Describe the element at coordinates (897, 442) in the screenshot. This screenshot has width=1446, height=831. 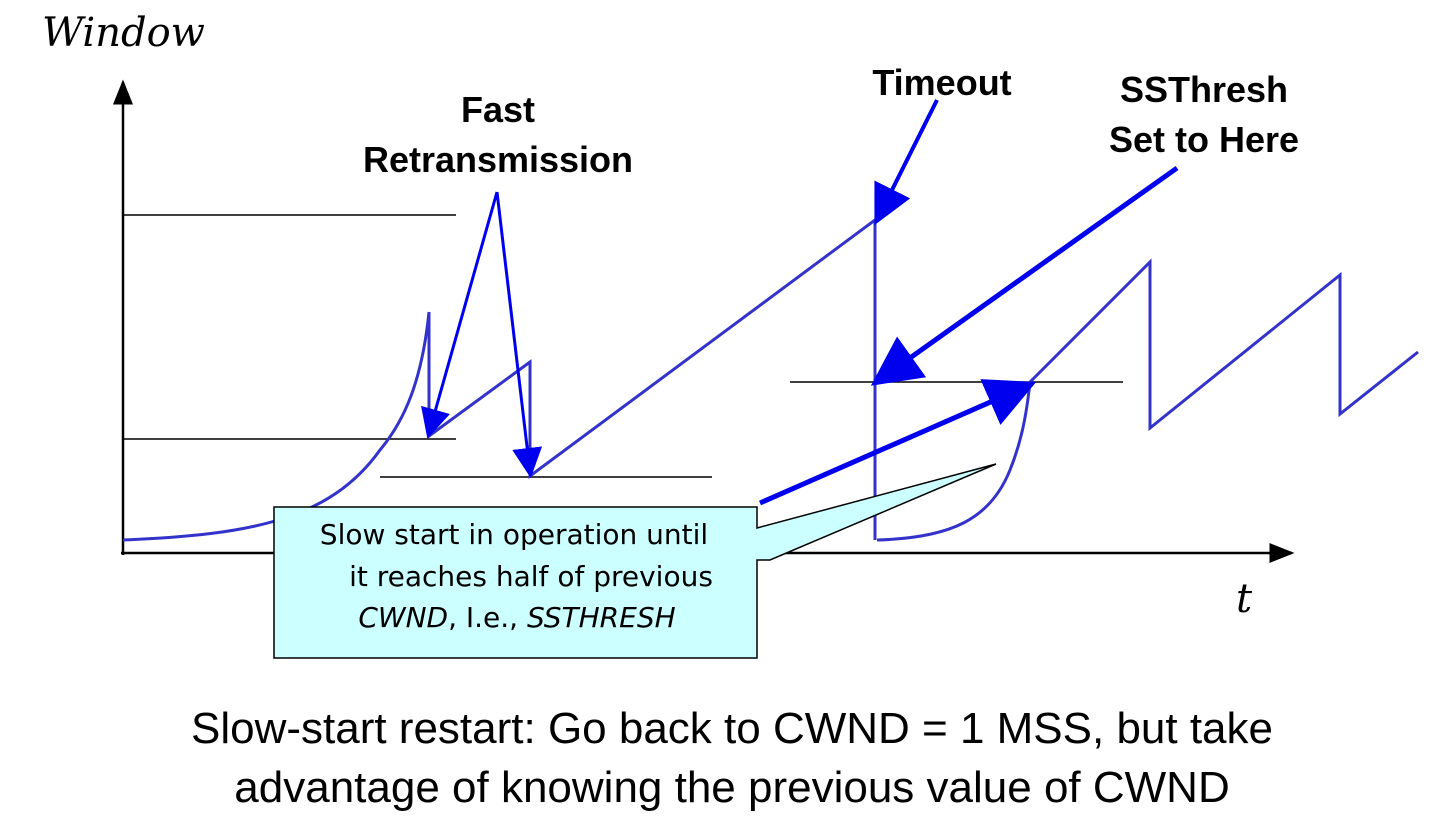
I see `slow-start-arrow` at that location.